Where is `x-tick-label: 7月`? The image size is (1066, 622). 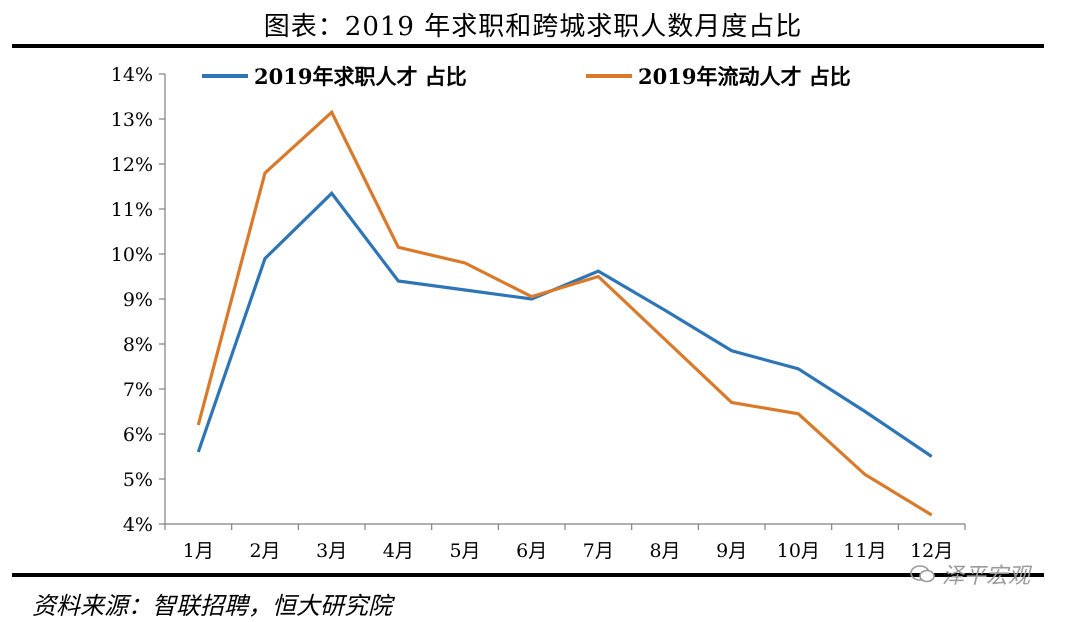
x-tick-label: 7月 is located at coordinates (598, 551).